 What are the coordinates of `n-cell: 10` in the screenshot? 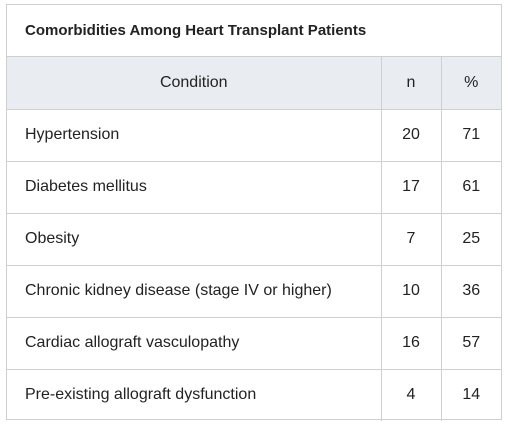 It's located at (411, 291).